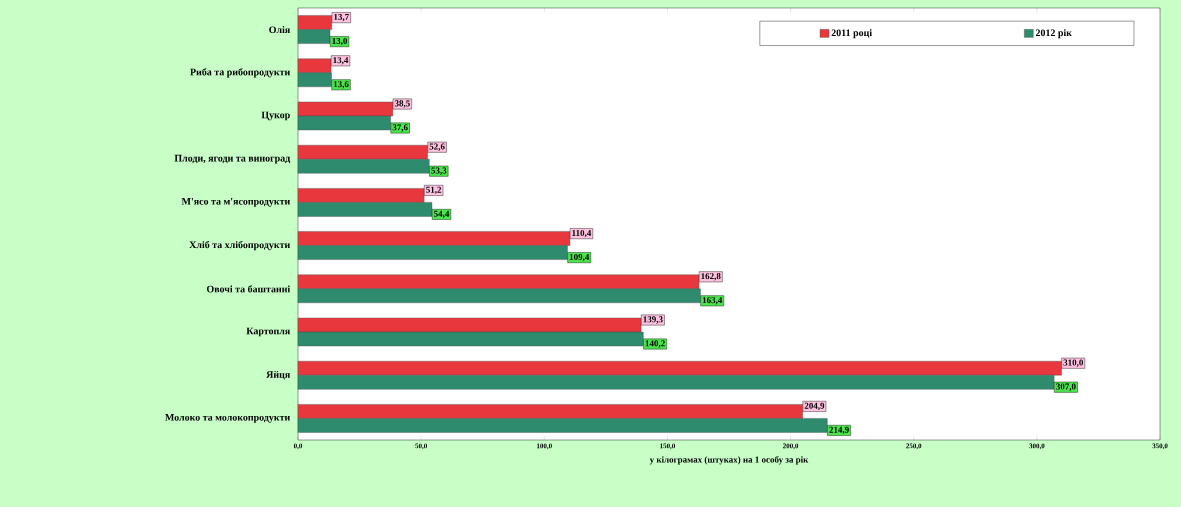 This screenshot has width=1181, height=507. I want to click on data-label: 51,2, so click(434, 190).